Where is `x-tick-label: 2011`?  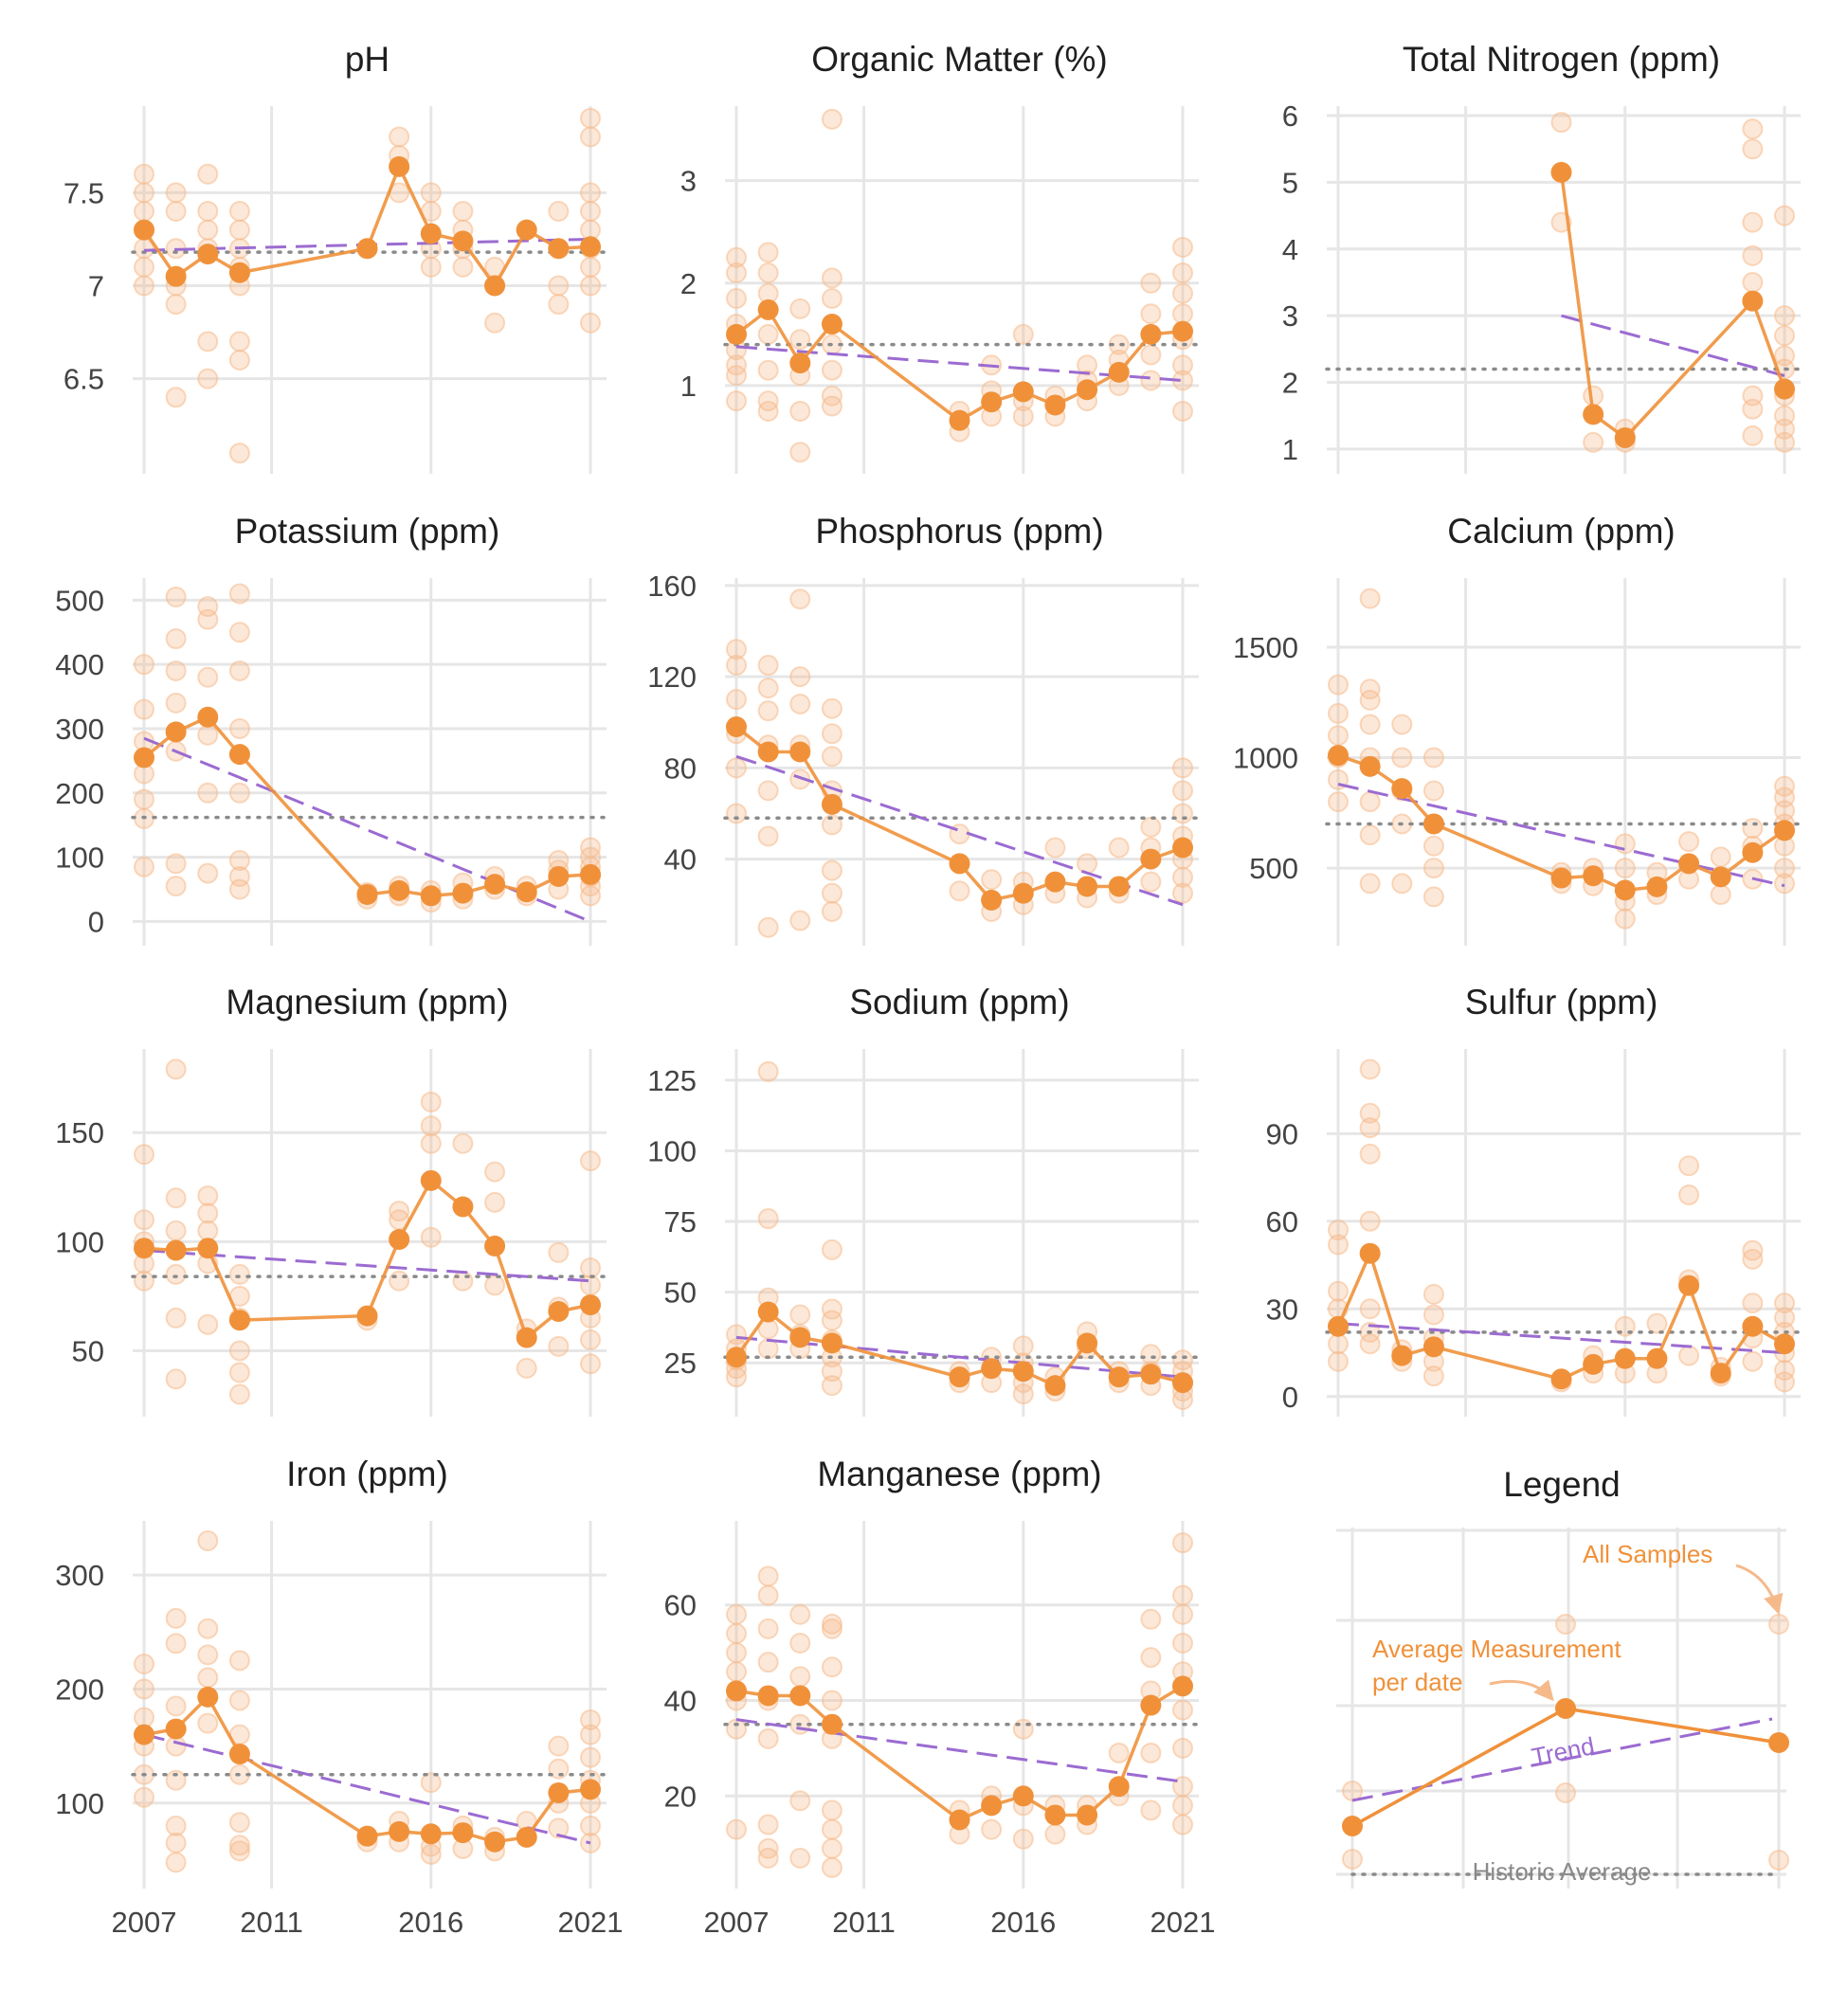
x-tick-label: 2011 is located at coordinates (864, 1922).